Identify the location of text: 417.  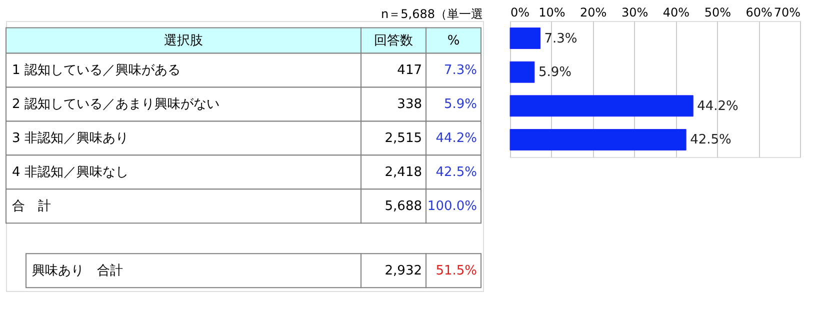
(409, 70).